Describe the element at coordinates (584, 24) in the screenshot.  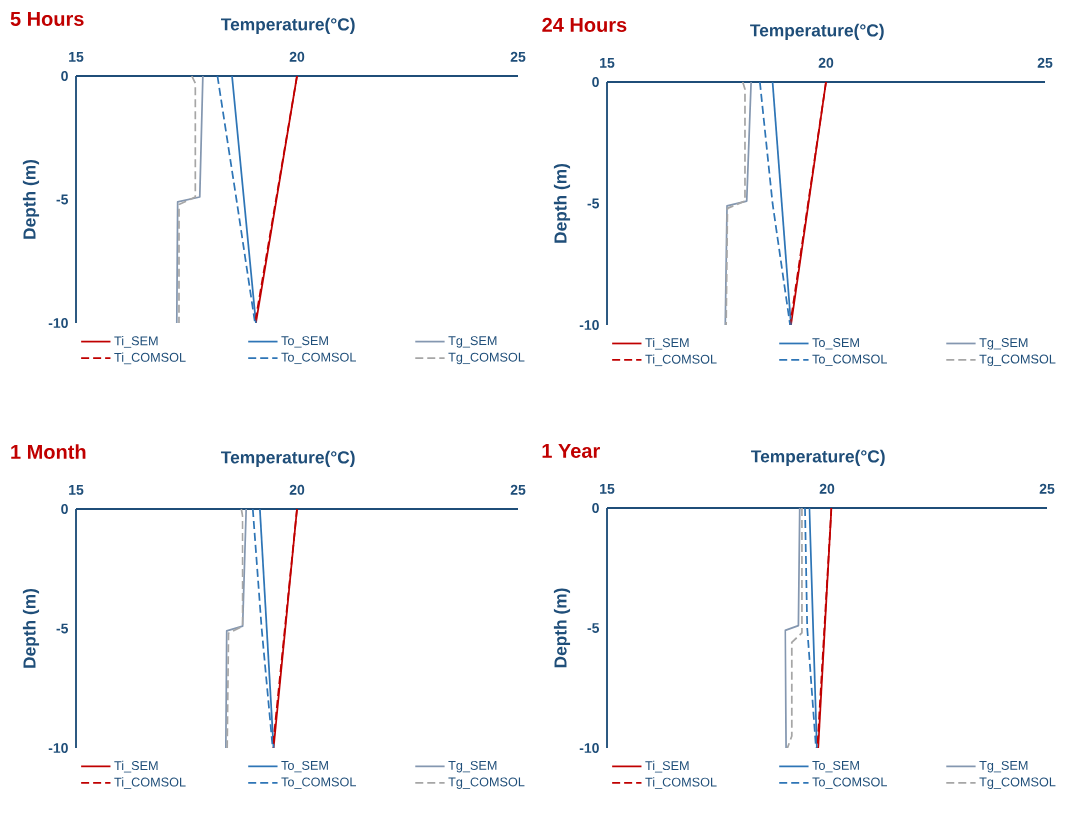
I see `chart-title: 24 Hours` at that location.